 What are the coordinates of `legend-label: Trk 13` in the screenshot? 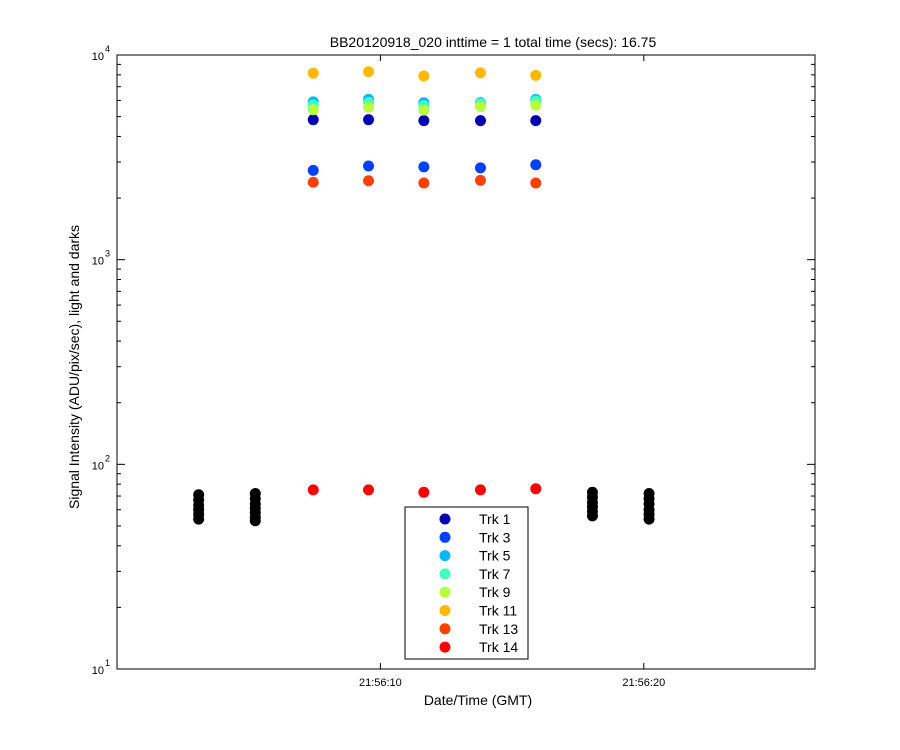 It's located at (498, 629).